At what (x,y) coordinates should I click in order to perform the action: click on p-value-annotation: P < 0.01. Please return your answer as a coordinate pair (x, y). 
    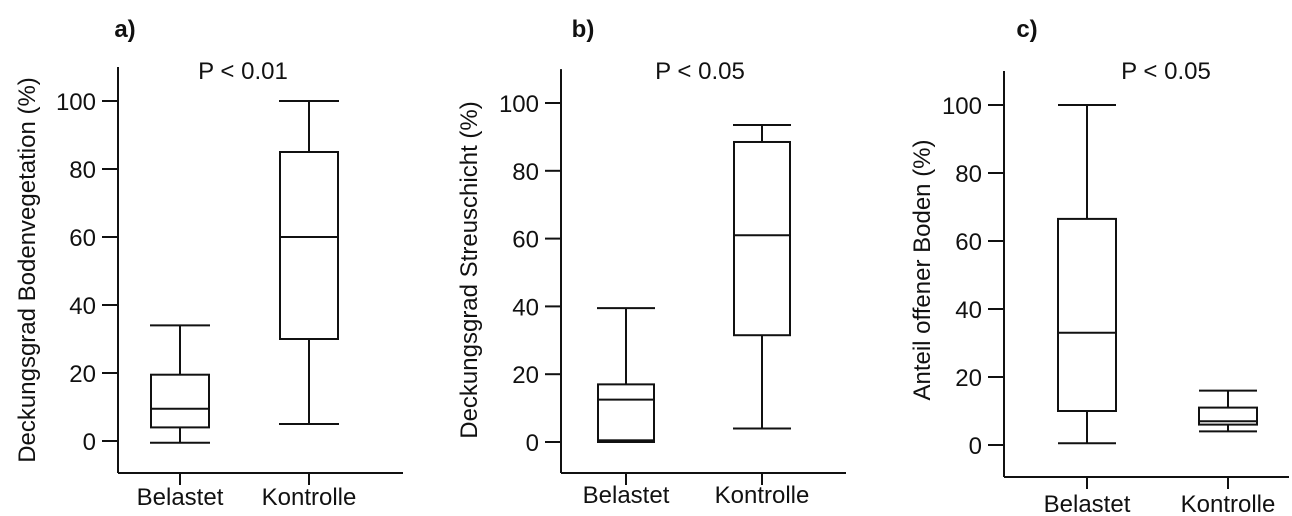
    Looking at the image, I should click on (243, 71).